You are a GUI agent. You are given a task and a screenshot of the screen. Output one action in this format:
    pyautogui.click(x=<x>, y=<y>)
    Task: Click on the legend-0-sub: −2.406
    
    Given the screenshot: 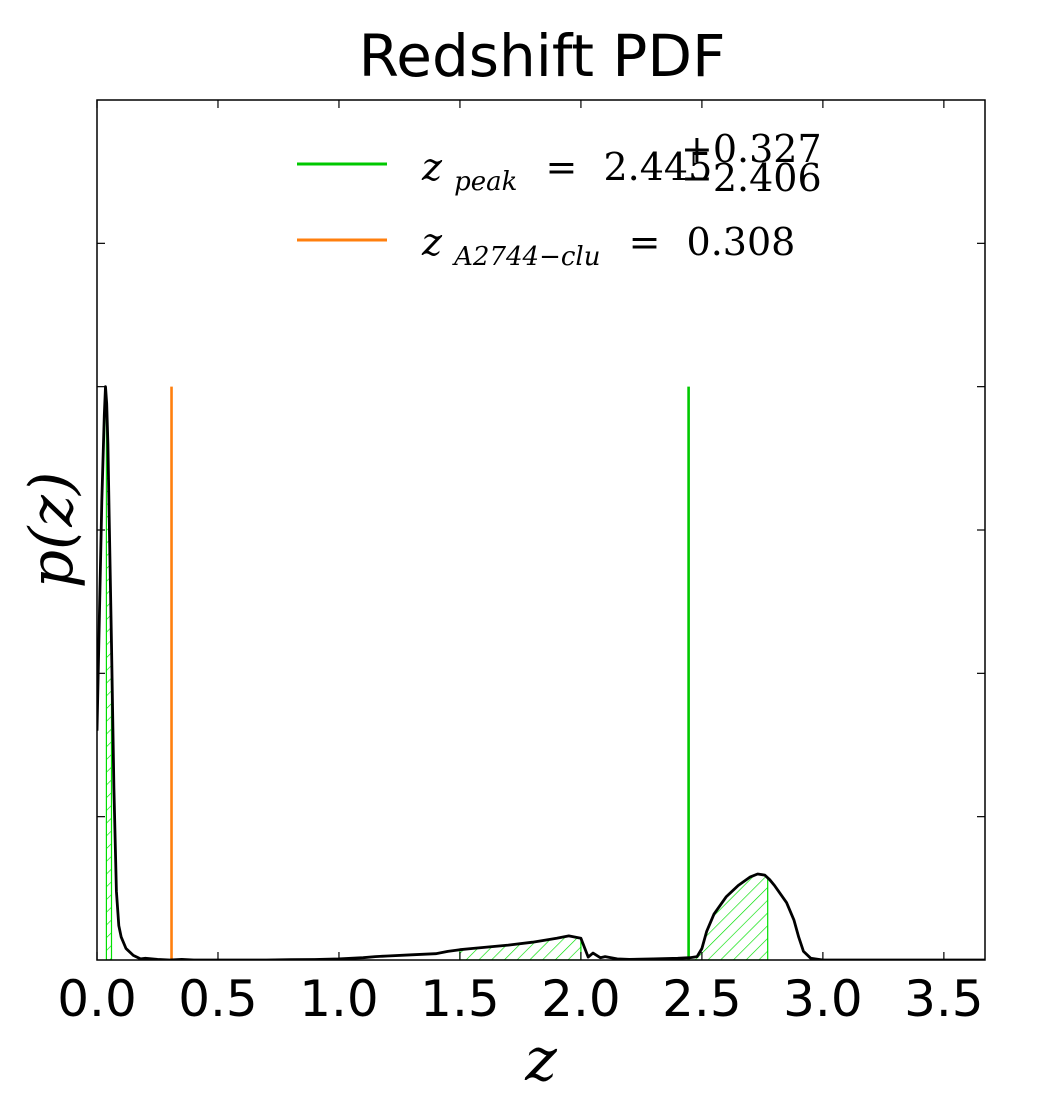 What is the action you would take?
    pyautogui.click(x=751, y=178)
    